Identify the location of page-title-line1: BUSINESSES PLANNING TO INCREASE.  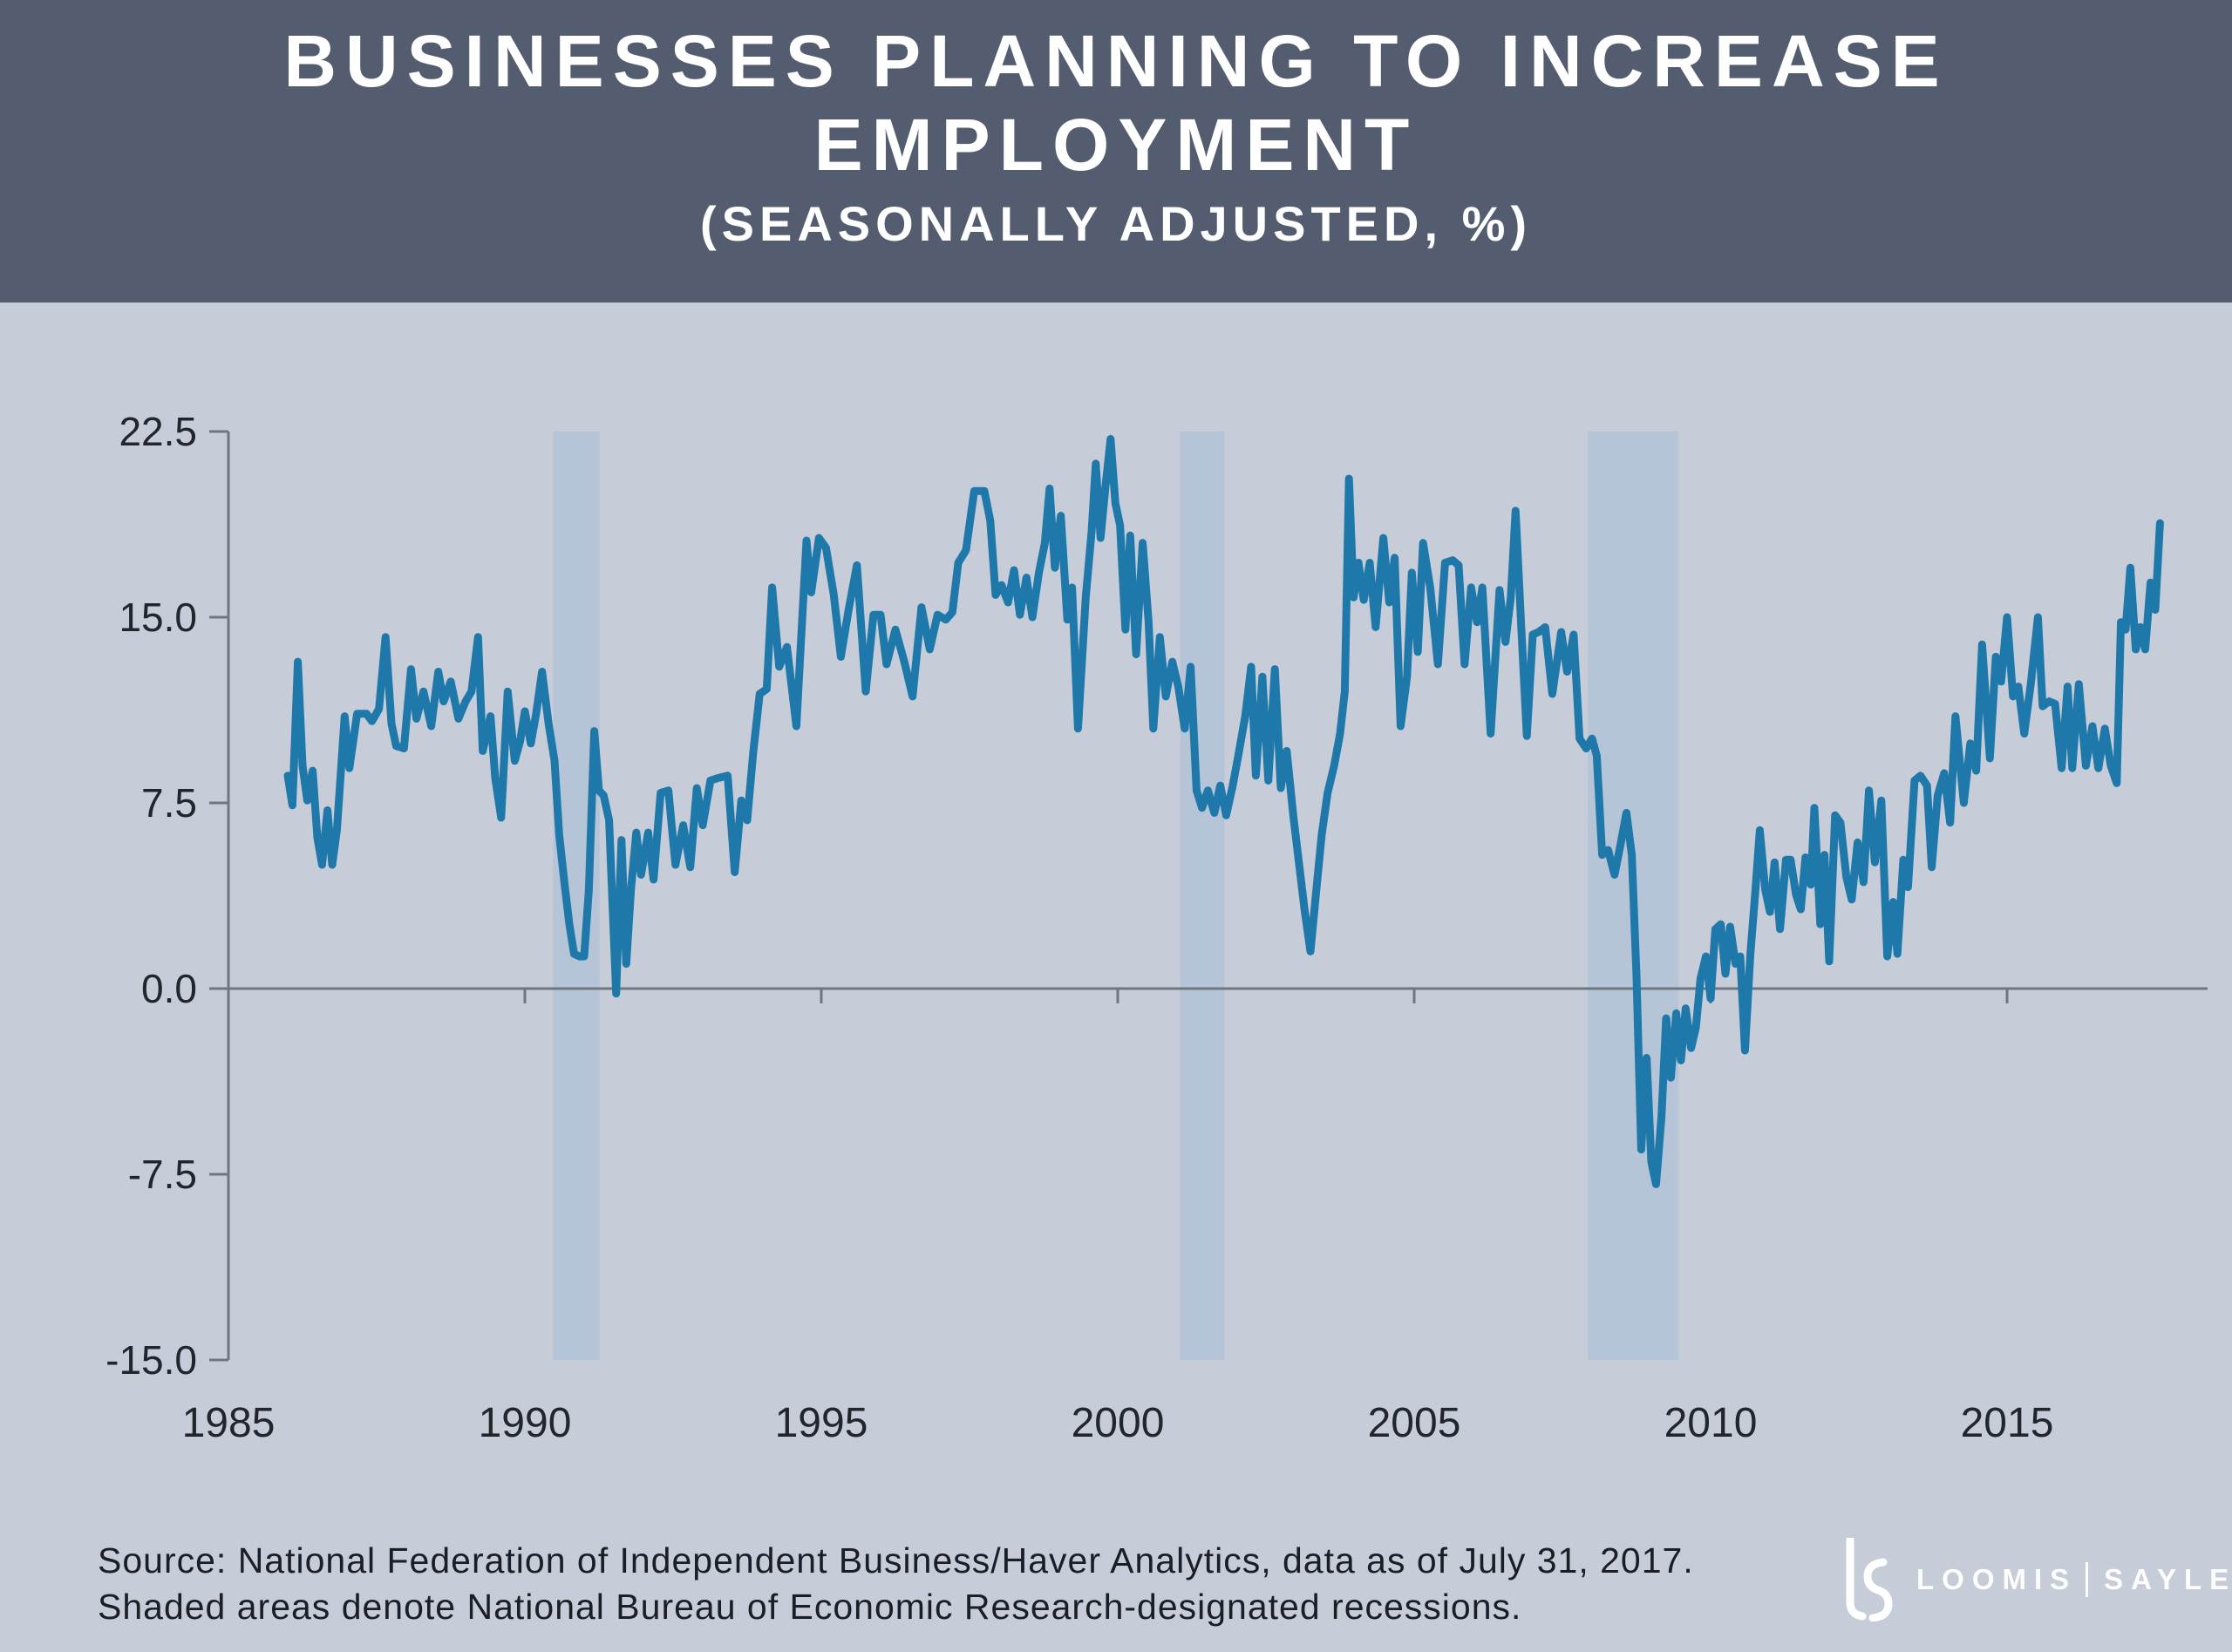
(1116, 61).